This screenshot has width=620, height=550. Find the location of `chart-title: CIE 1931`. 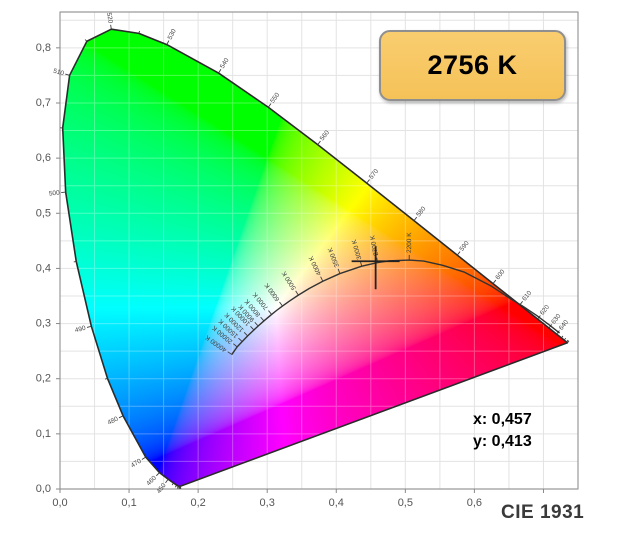

chart-title: CIE 1931 is located at coordinates (543, 512).